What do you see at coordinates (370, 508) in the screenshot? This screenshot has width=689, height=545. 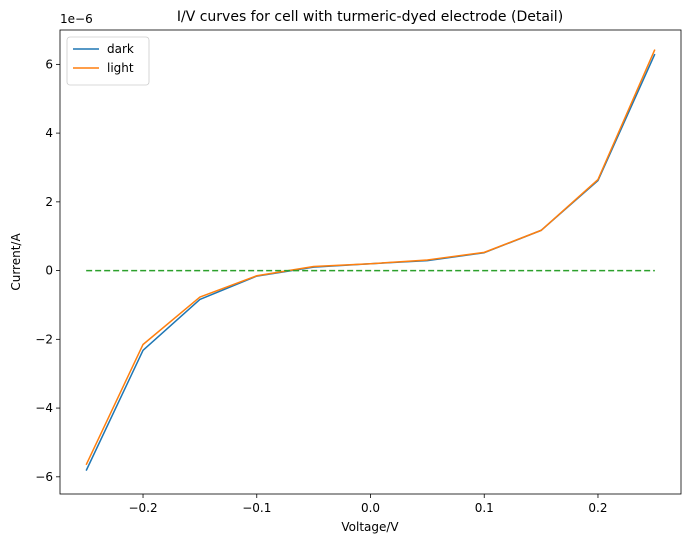 I see `x-tick-label: 0.0` at bounding box center [370, 508].